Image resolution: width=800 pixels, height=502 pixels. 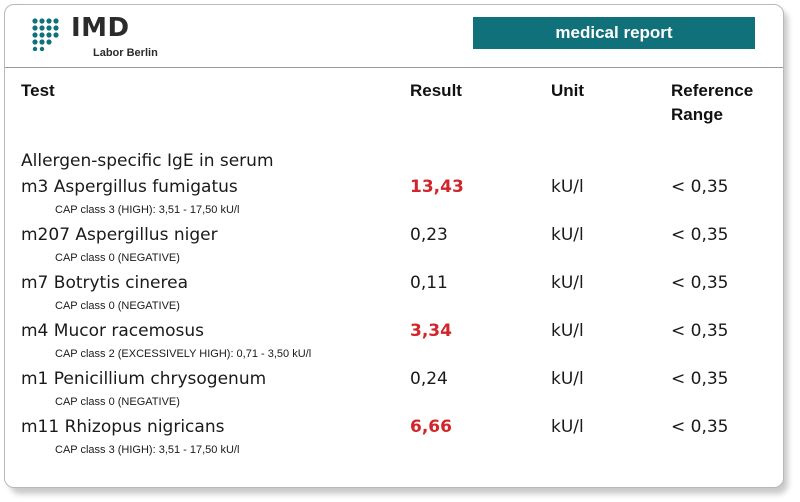 I want to click on logo-dots-icon, so click(x=45, y=34).